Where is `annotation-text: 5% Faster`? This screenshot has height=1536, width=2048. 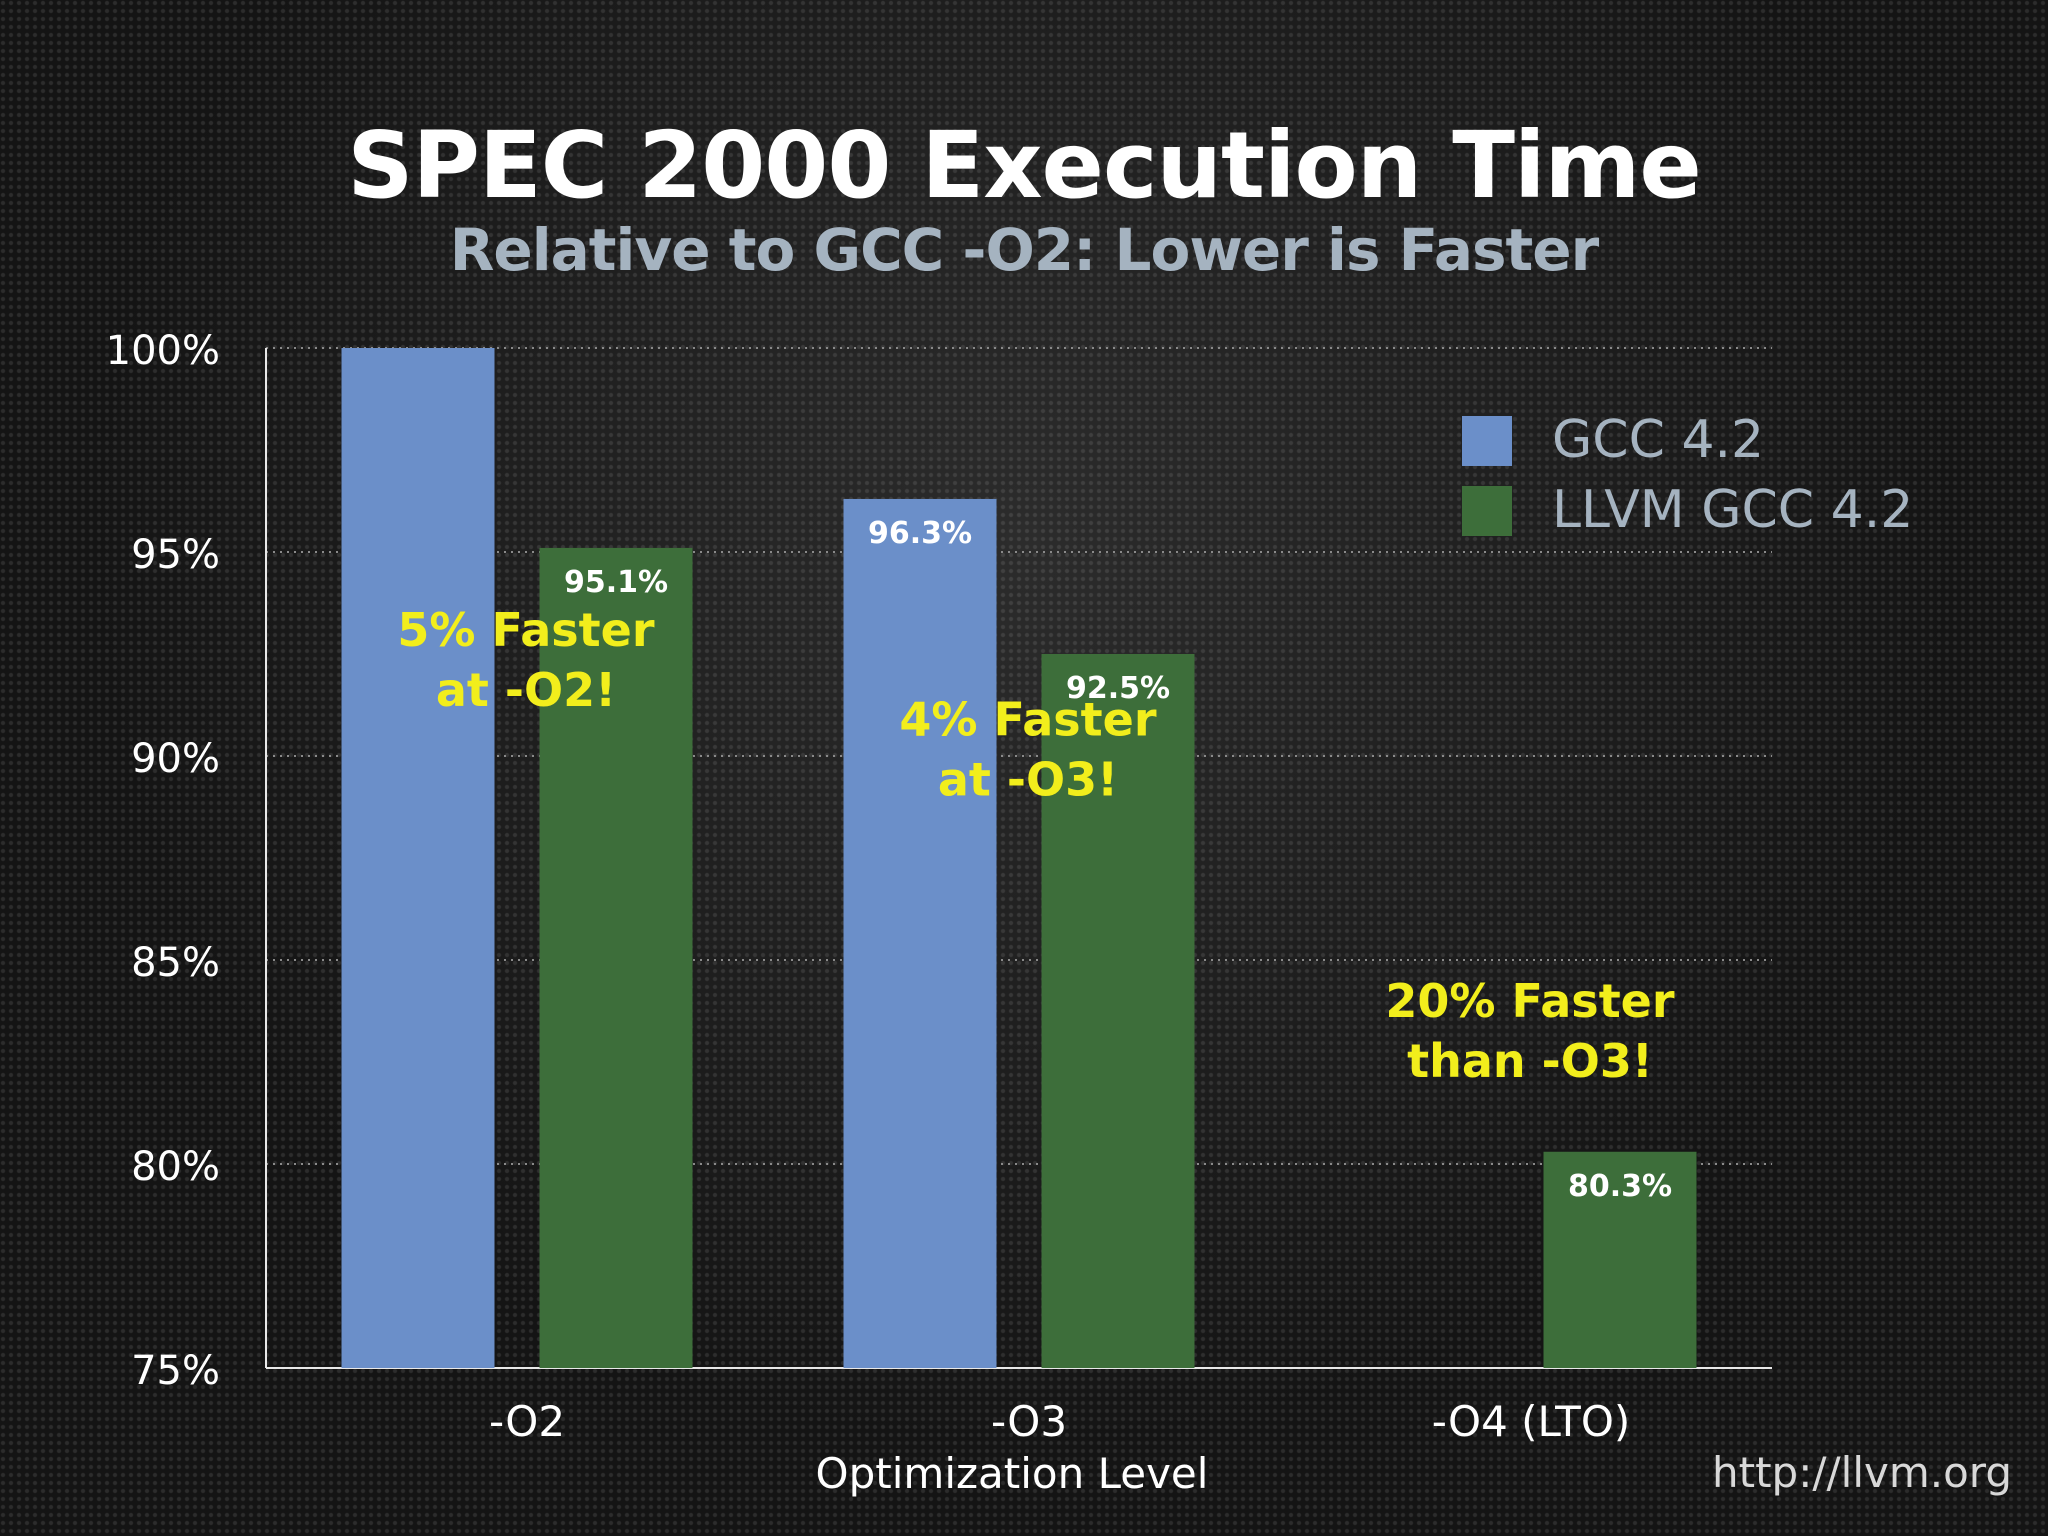
annotation-text: 5% Faster is located at coordinates (525, 630).